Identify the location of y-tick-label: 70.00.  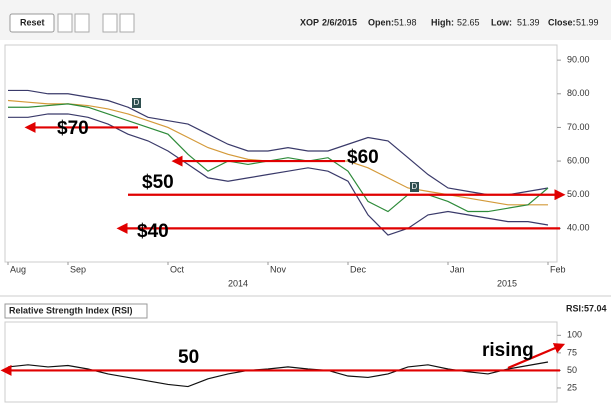
(578, 127).